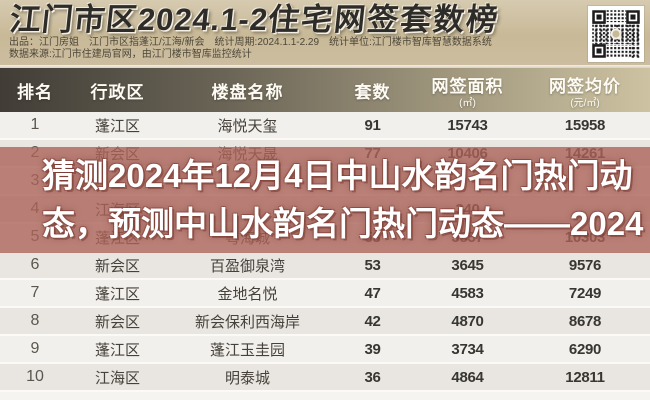 The height and width of the screenshot is (400, 650). I want to click on rank-value: 9, so click(35, 348).